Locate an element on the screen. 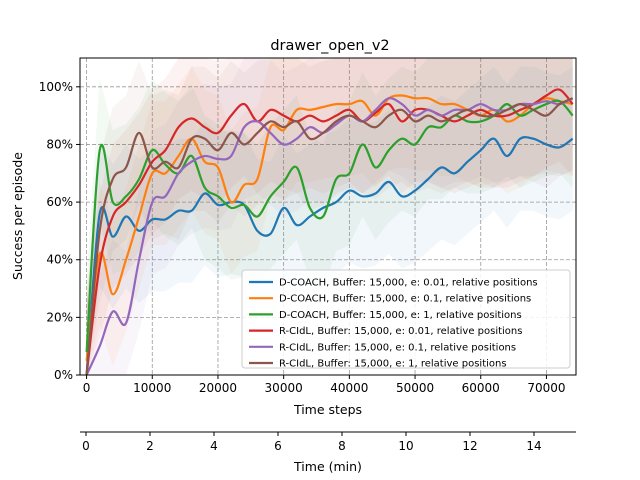 Image resolution: width=640 pixels, height=480 pixels. secondary-x-tick-label: 2 is located at coordinates (150, 446).